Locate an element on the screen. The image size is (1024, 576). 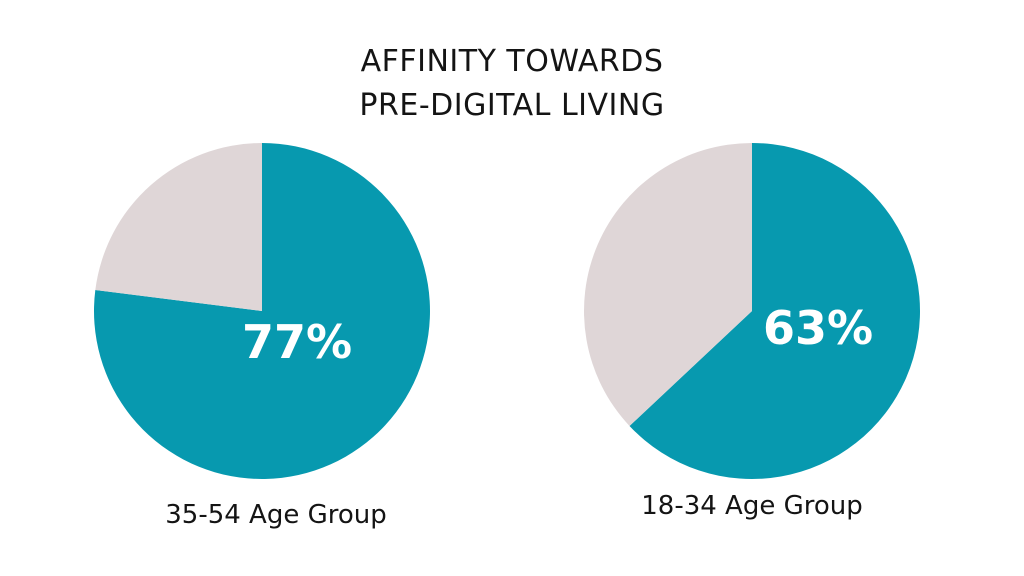
percent-label-18-34: 63% is located at coordinates (818, 328).